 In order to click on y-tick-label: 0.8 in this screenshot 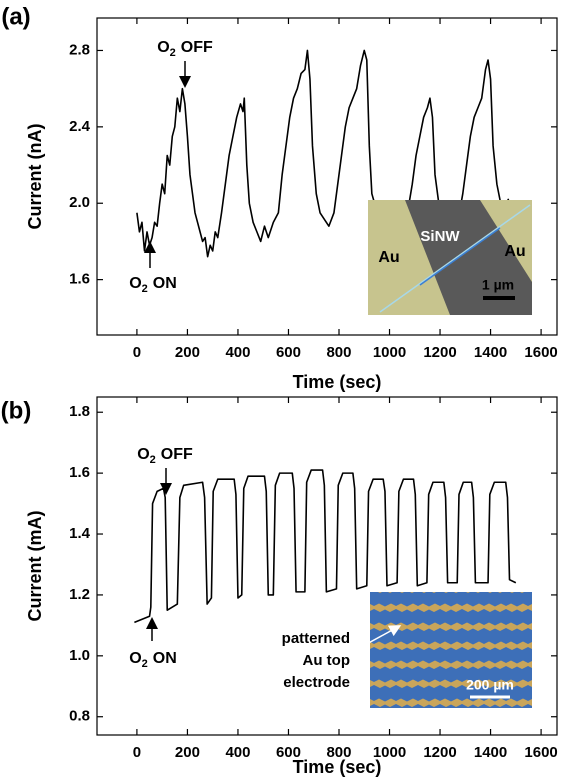, I will do `click(79, 716)`.